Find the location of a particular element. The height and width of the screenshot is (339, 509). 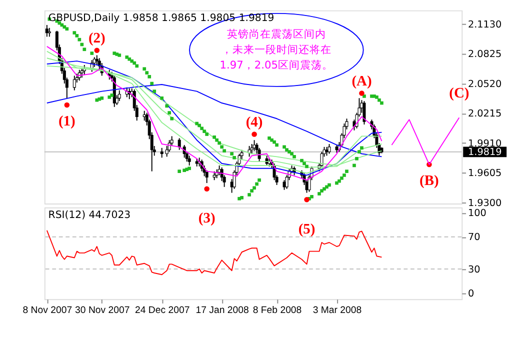

annotation: (5) is located at coordinates (307, 229).